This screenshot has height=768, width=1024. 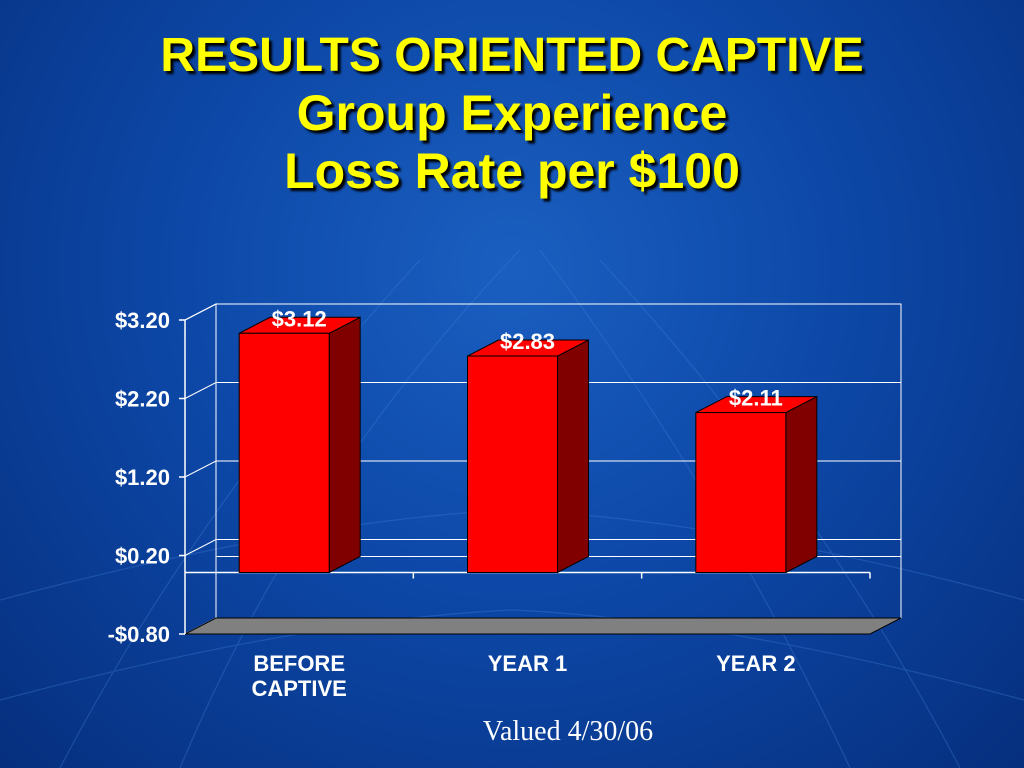 I want to click on data-label: $2.11, so click(x=756, y=398).